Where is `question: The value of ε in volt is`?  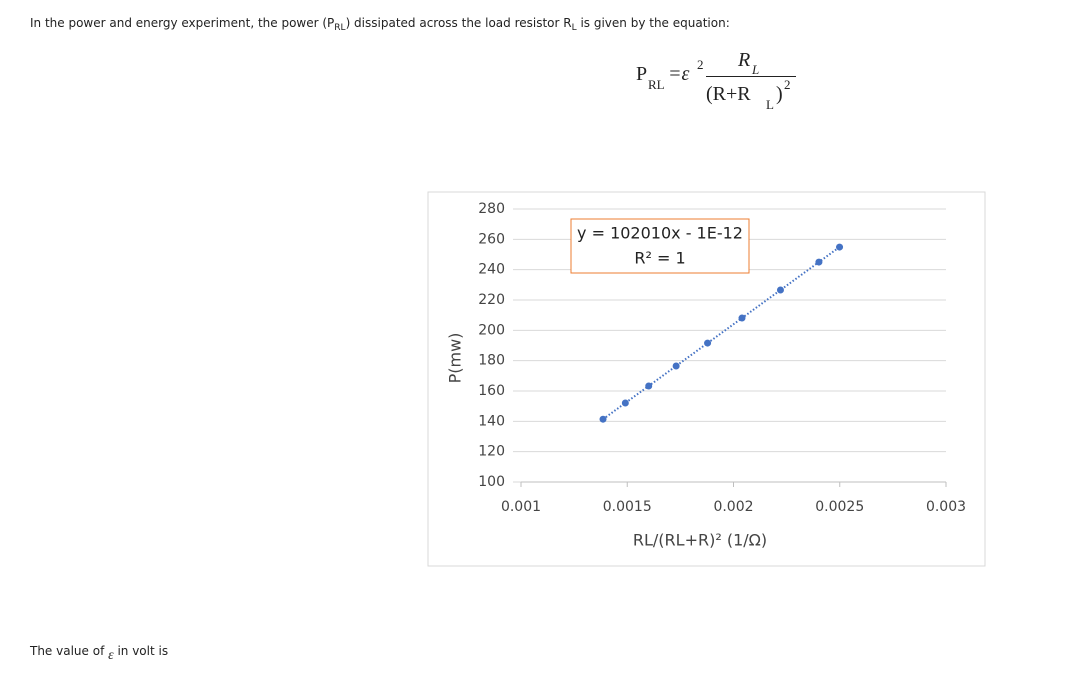 question: The value of ε in volt is is located at coordinates (99, 654).